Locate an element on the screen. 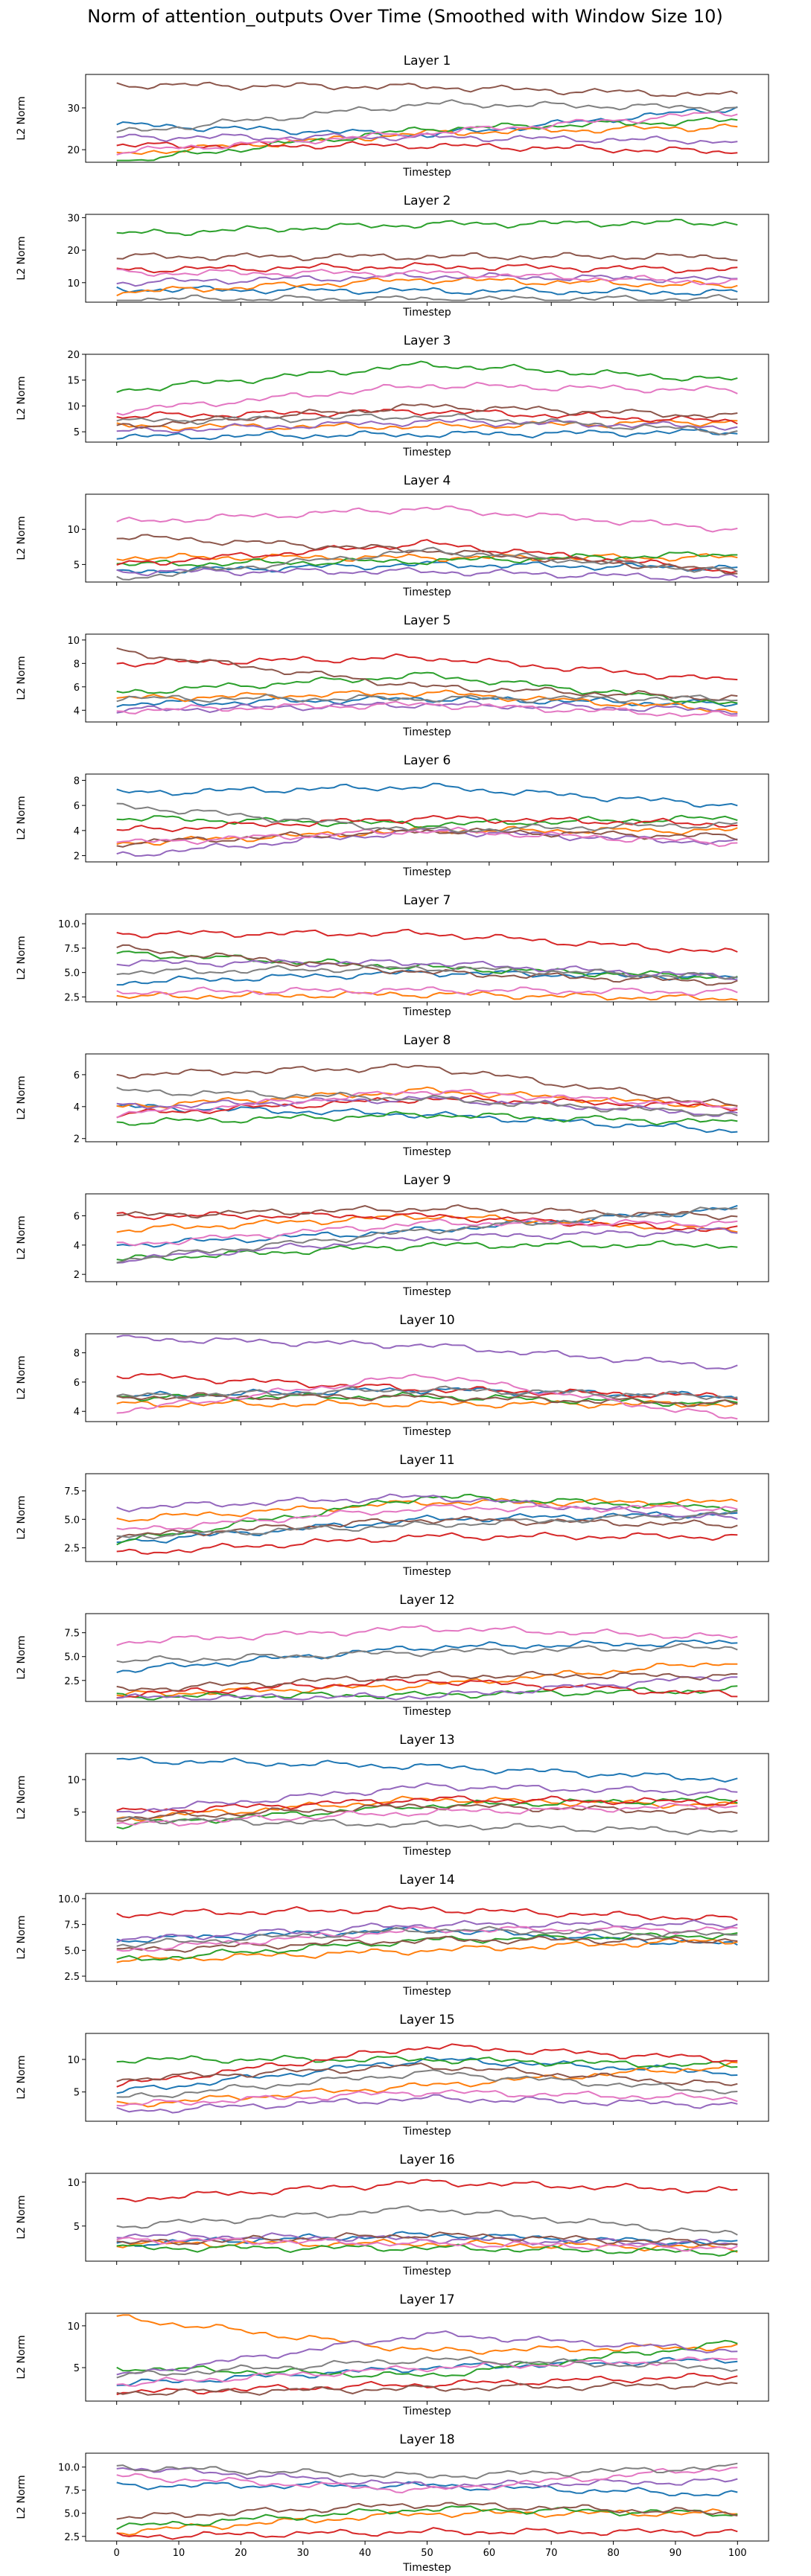 This screenshot has height=2576, width=811. subplot-title: Layer 5 is located at coordinates (427, 620).